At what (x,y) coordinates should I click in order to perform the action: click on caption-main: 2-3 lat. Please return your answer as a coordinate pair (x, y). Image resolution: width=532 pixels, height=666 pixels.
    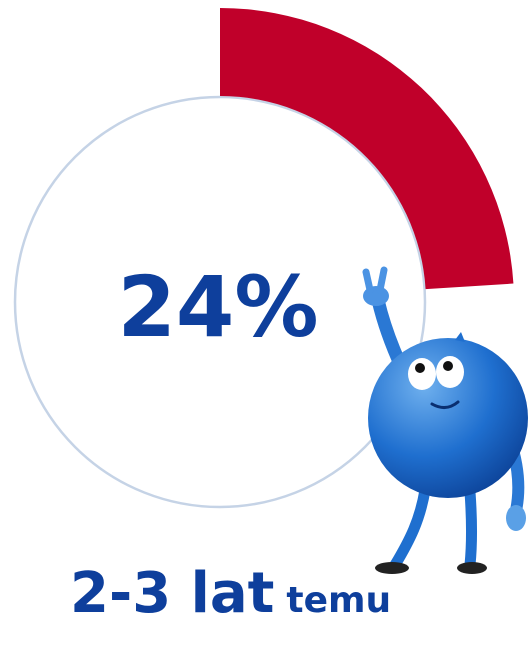
    Looking at the image, I should click on (172, 593).